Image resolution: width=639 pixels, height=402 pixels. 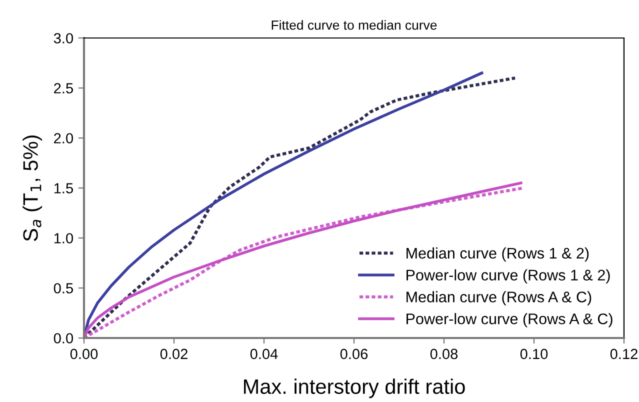 I want to click on legend-label: Median curve (Rows 1 & 2), so click(x=497, y=254).